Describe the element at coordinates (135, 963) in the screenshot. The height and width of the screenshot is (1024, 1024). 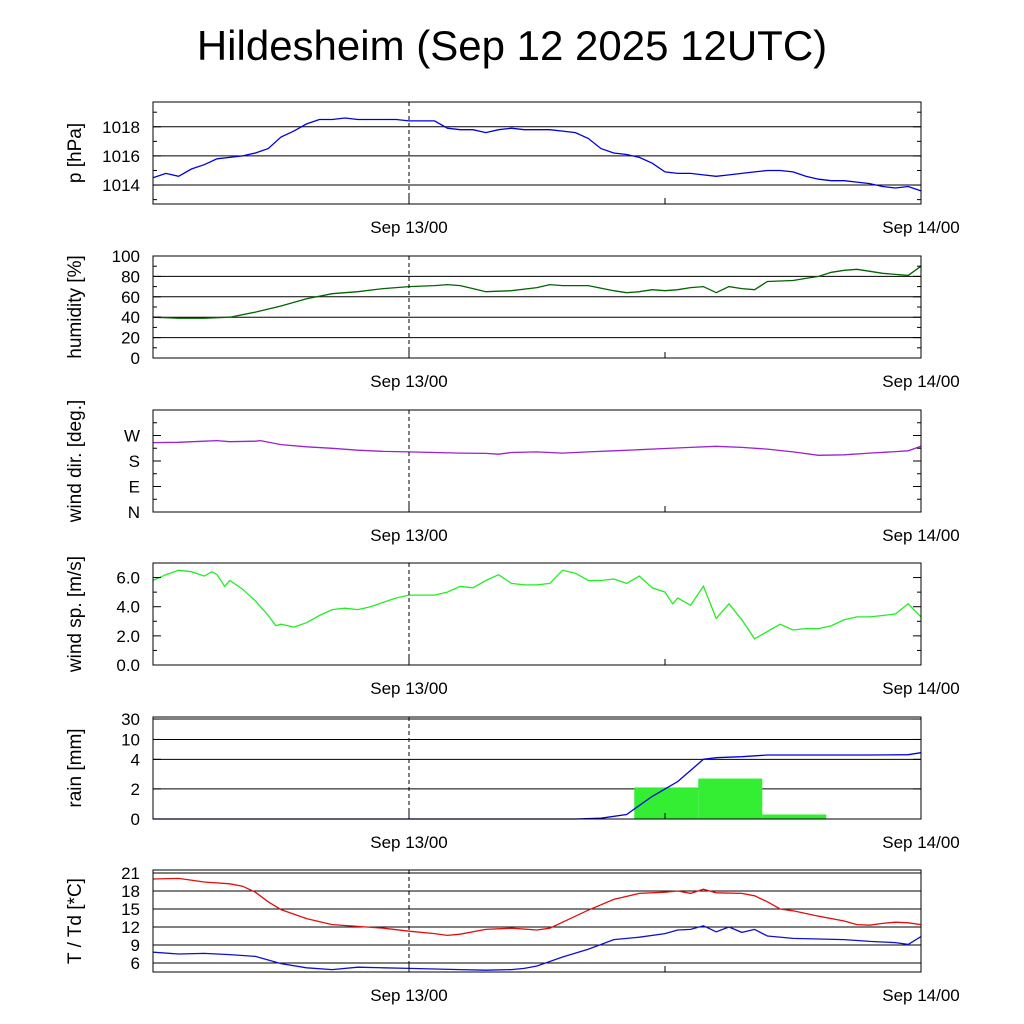
I see `y-tick-label: 6` at that location.